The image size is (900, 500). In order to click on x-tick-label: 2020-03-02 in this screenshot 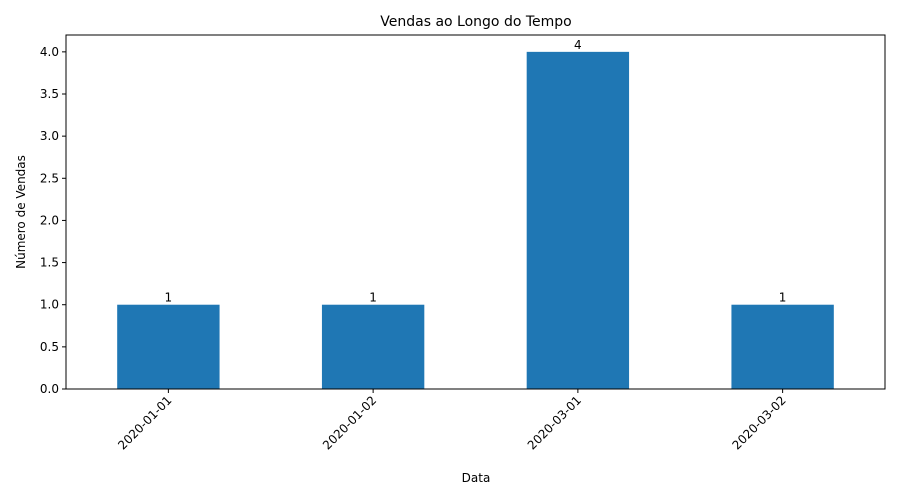, I will do `click(759, 422)`.